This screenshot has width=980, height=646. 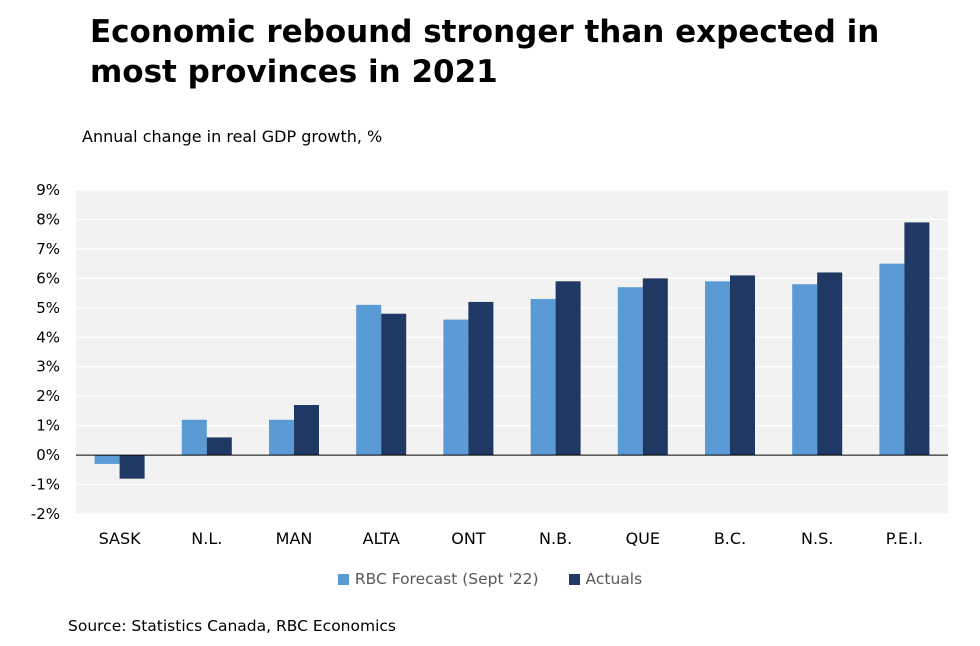 I want to click on legend-label-forecast: RBC Forecast (Sept '22), so click(x=446, y=579).